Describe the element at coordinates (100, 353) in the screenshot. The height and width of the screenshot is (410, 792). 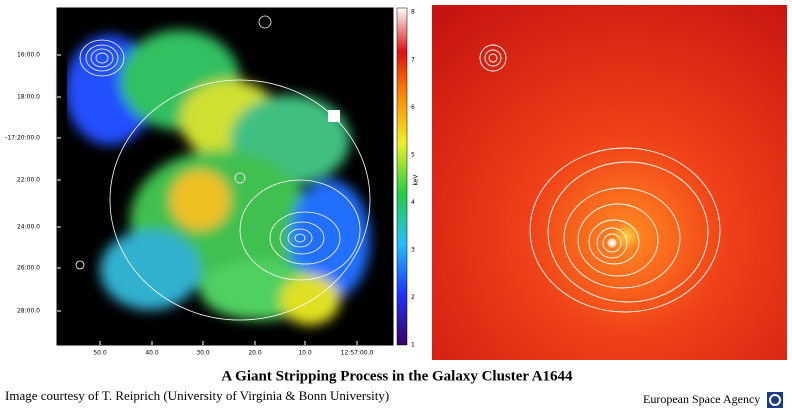
I see `x-axis-label: 50.0` at that location.